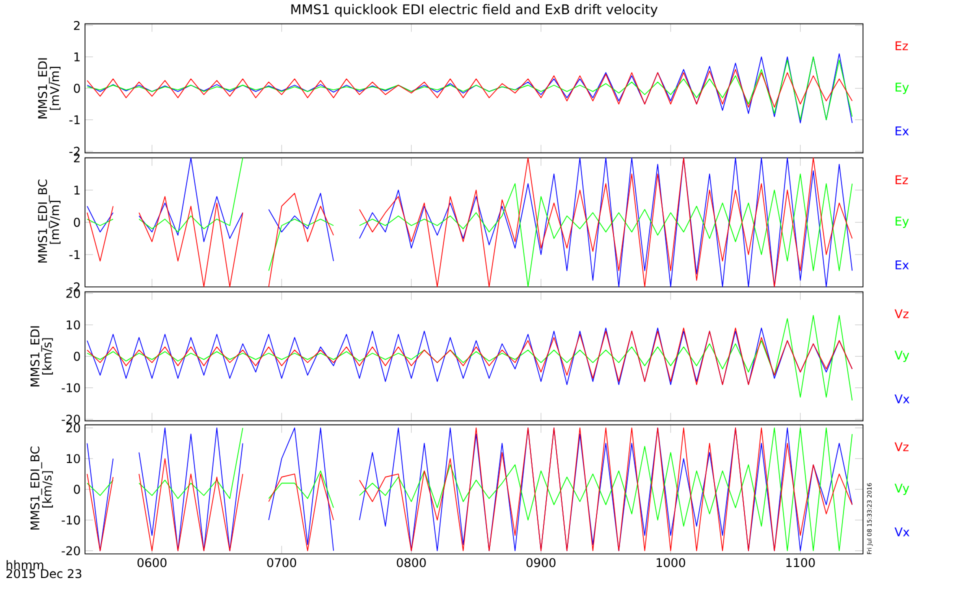 This screenshot has height=605, width=960. What do you see at coordinates (411, 563) in the screenshot?
I see `x-tick-label: 0800` at bounding box center [411, 563].